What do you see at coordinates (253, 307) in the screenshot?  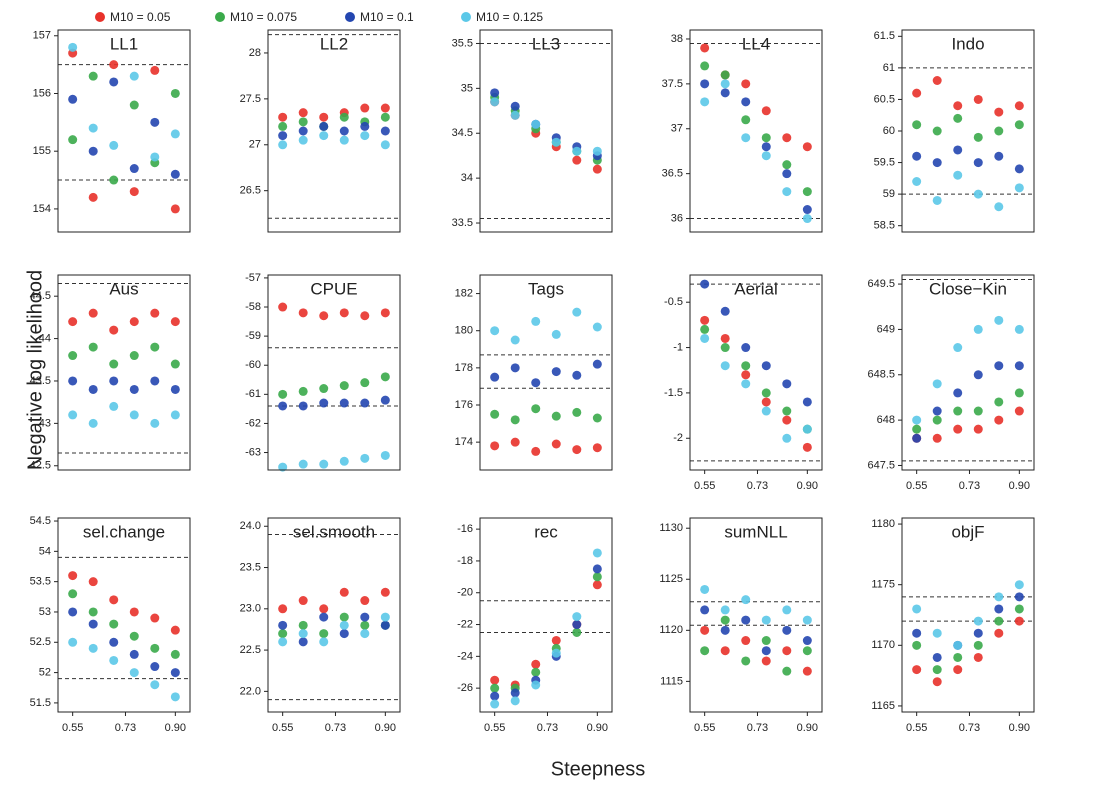 I see `y-tick-label: -58` at bounding box center [253, 307].